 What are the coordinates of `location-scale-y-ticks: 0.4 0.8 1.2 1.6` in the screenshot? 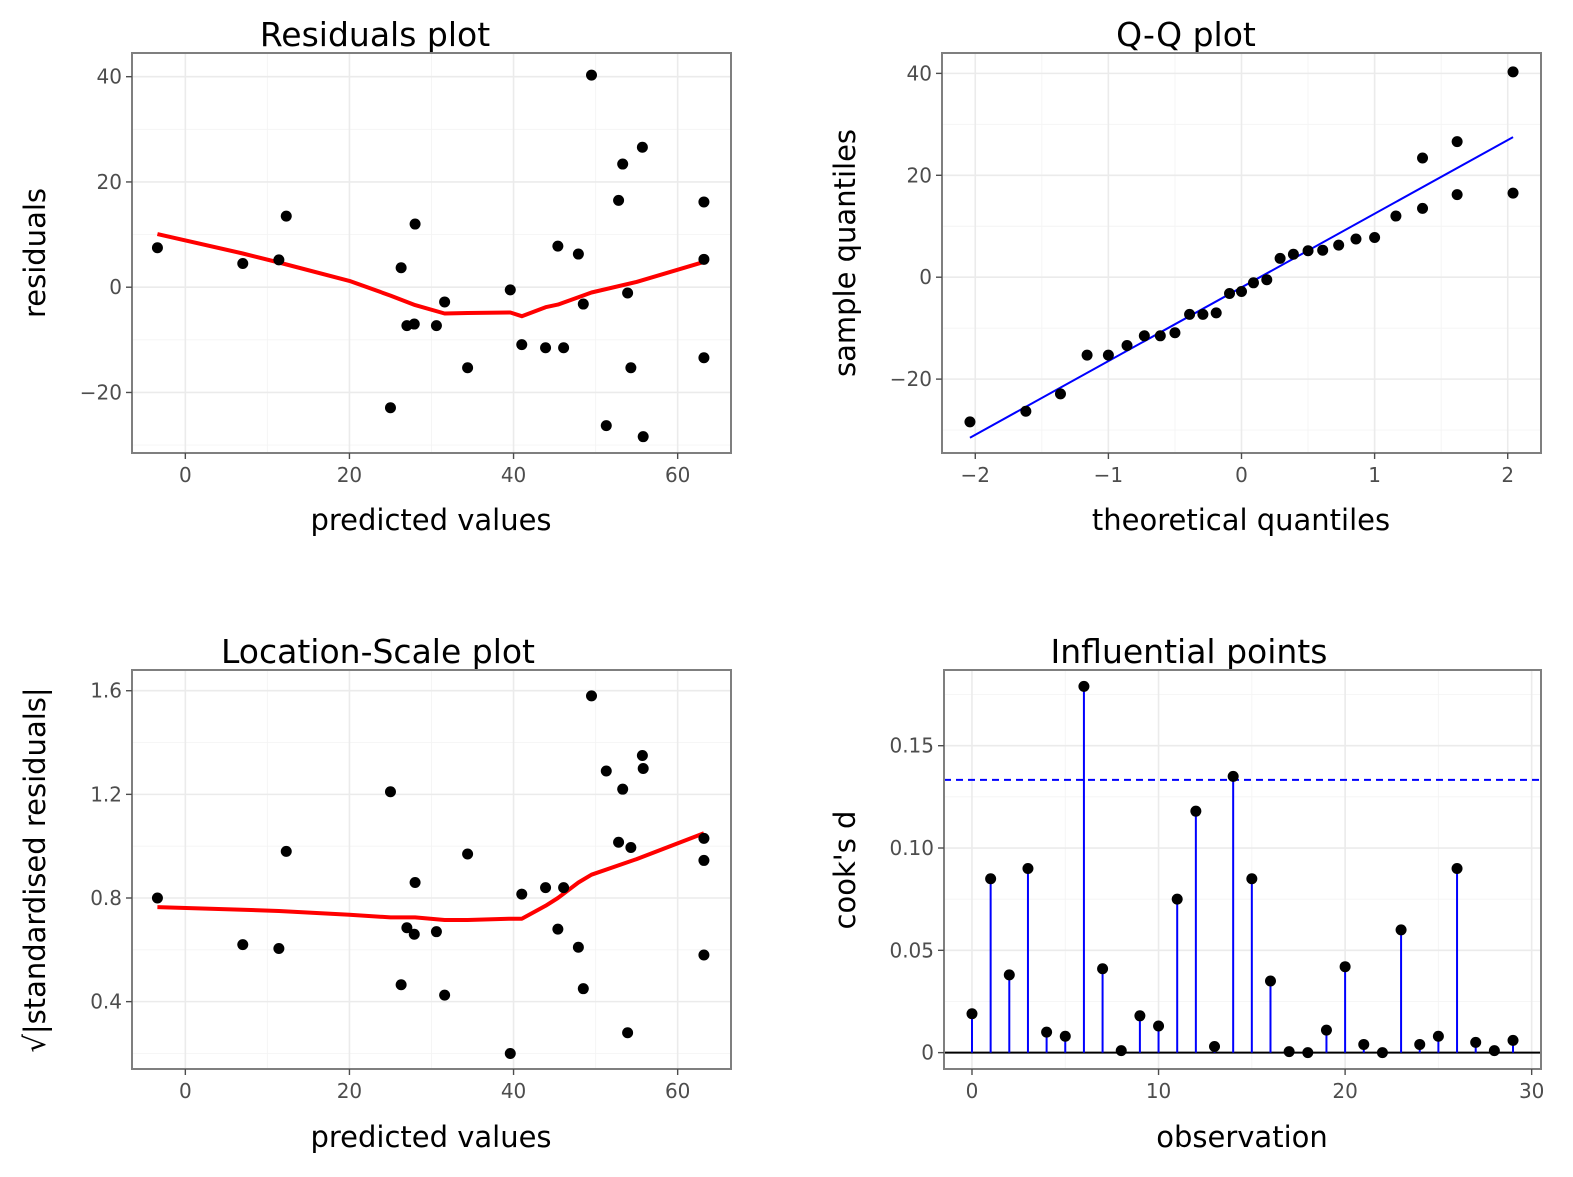 It's located at (111, 846).